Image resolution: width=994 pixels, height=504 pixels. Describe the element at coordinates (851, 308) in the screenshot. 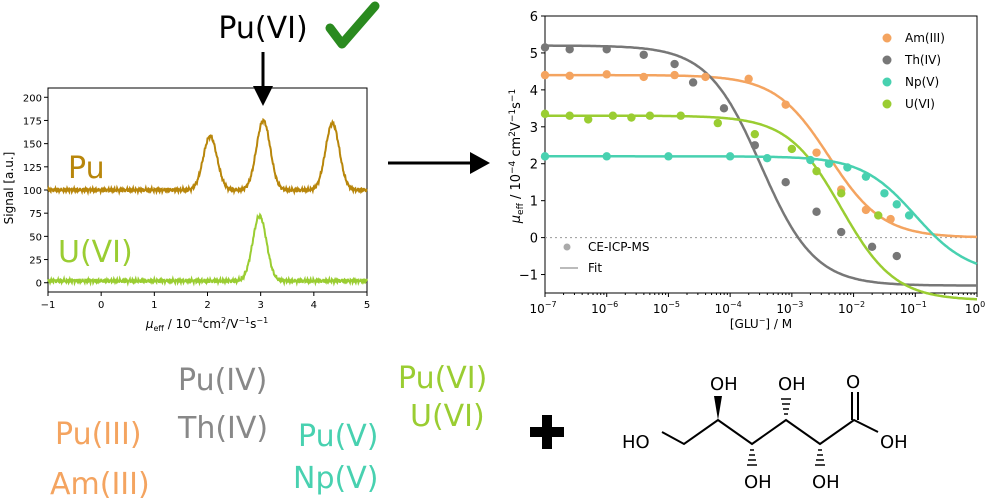

I see `right-x-tick-label: 10⁻²` at that location.